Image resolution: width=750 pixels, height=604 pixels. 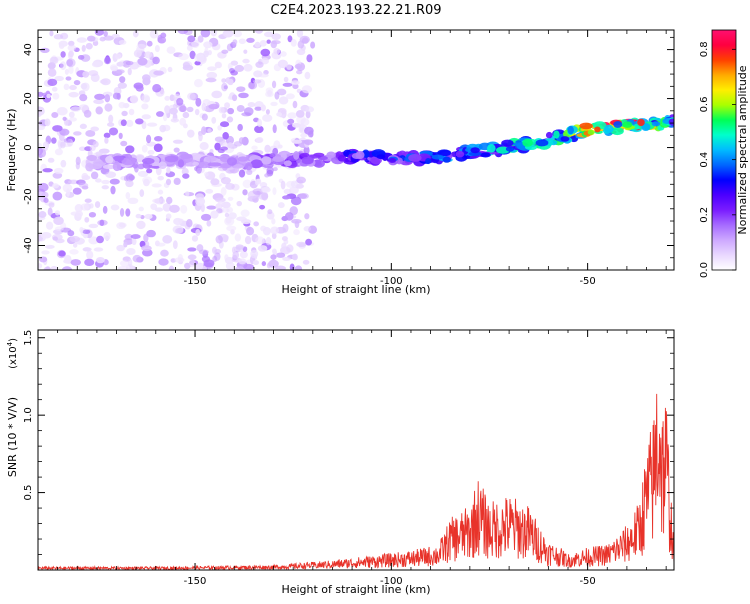 What do you see at coordinates (195, 581) in the screenshot?
I see `x-tick-label: -150` at bounding box center [195, 581].